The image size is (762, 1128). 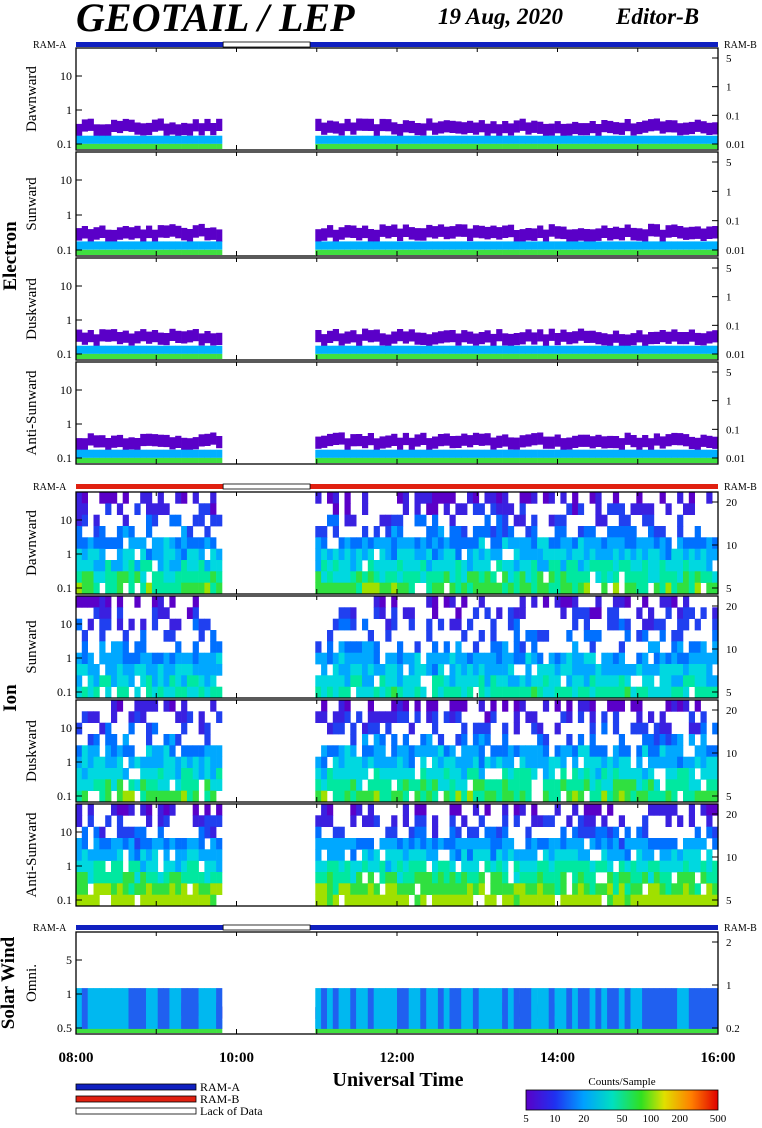 What do you see at coordinates (557, 1058) in the screenshot?
I see `x-tick-label: 14:00` at bounding box center [557, 1058].